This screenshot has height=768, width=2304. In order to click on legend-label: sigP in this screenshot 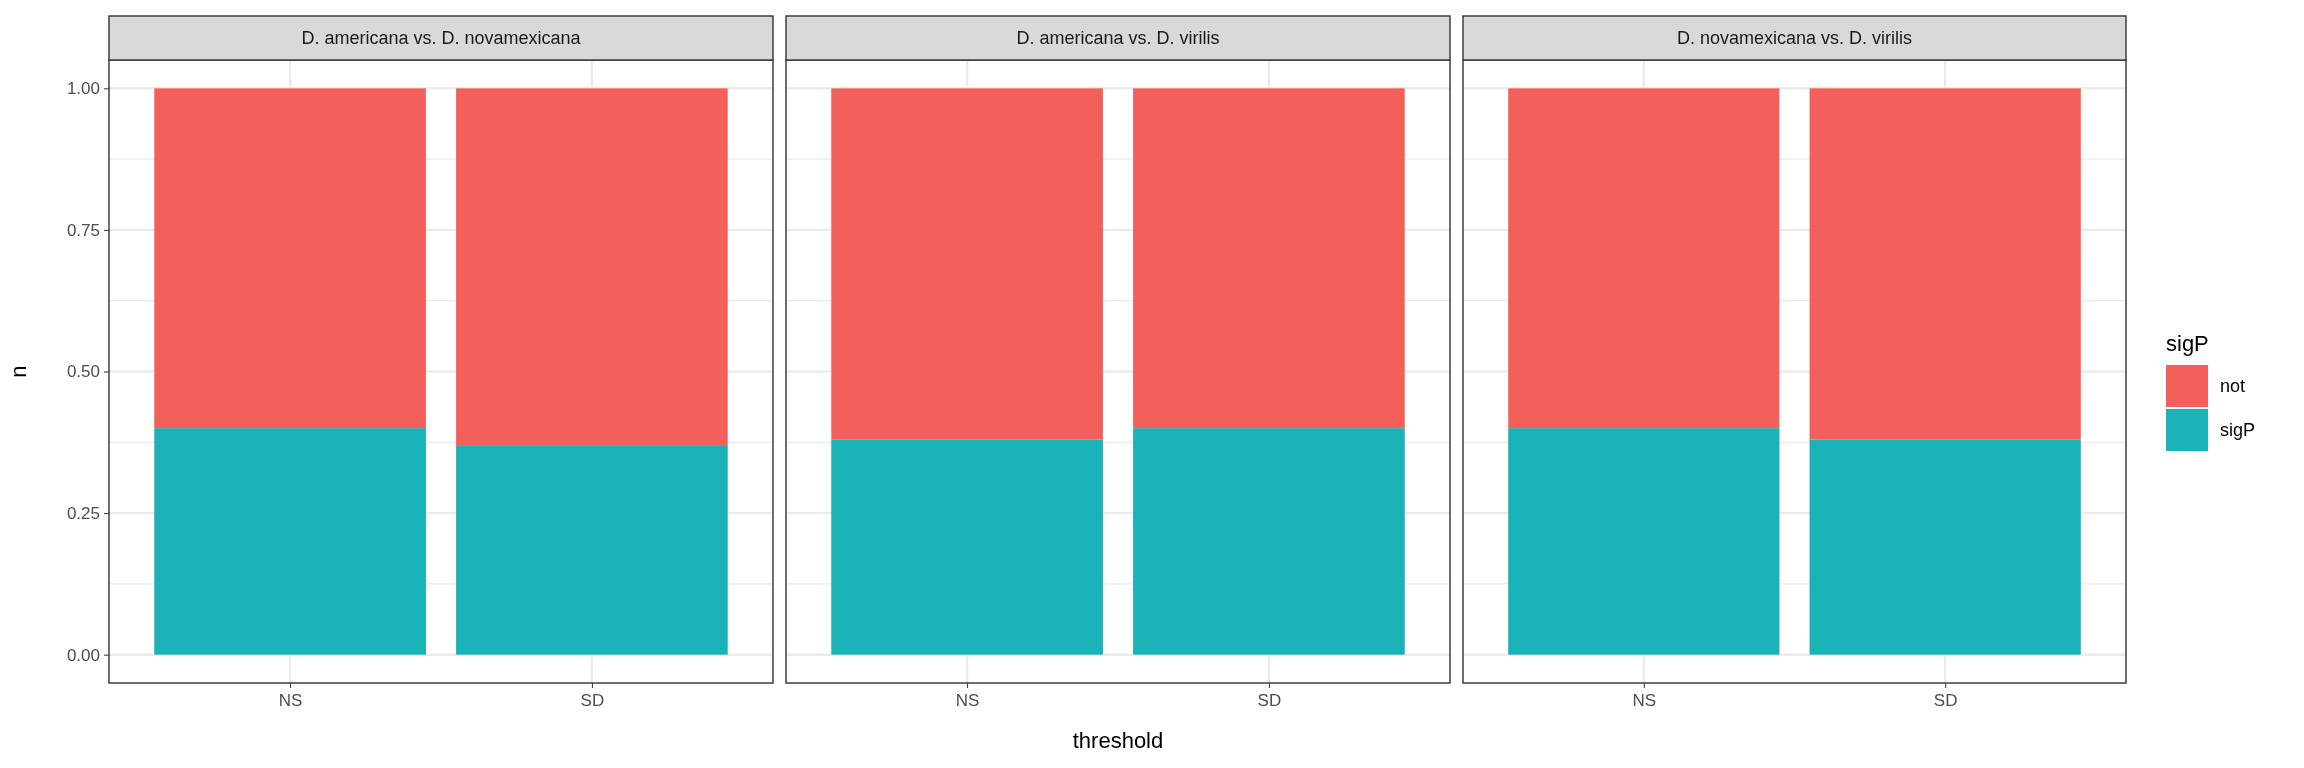, I will do `click(2238, 430)`.